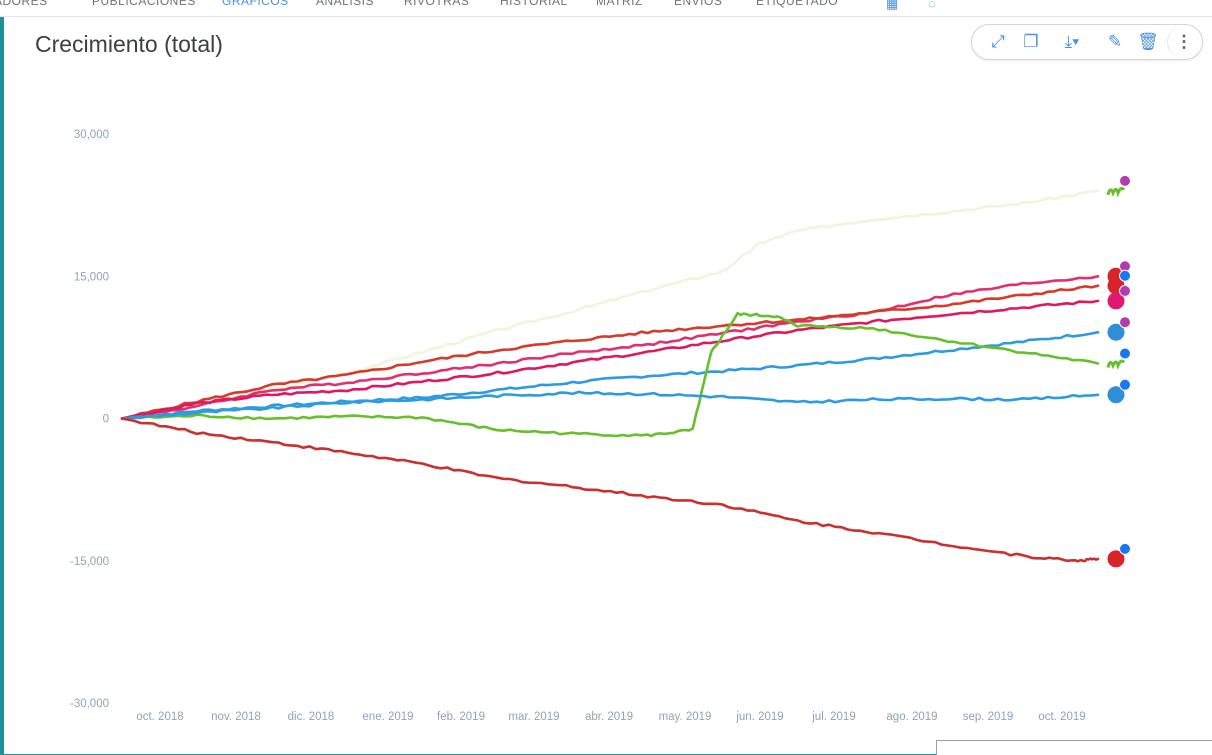 This screenshot has height=755, width=1212. What do you see at coordinates (311, 717) in the screenshot?
I see `x-tick-label: dic. 2018` at bounding box center [311, 717].